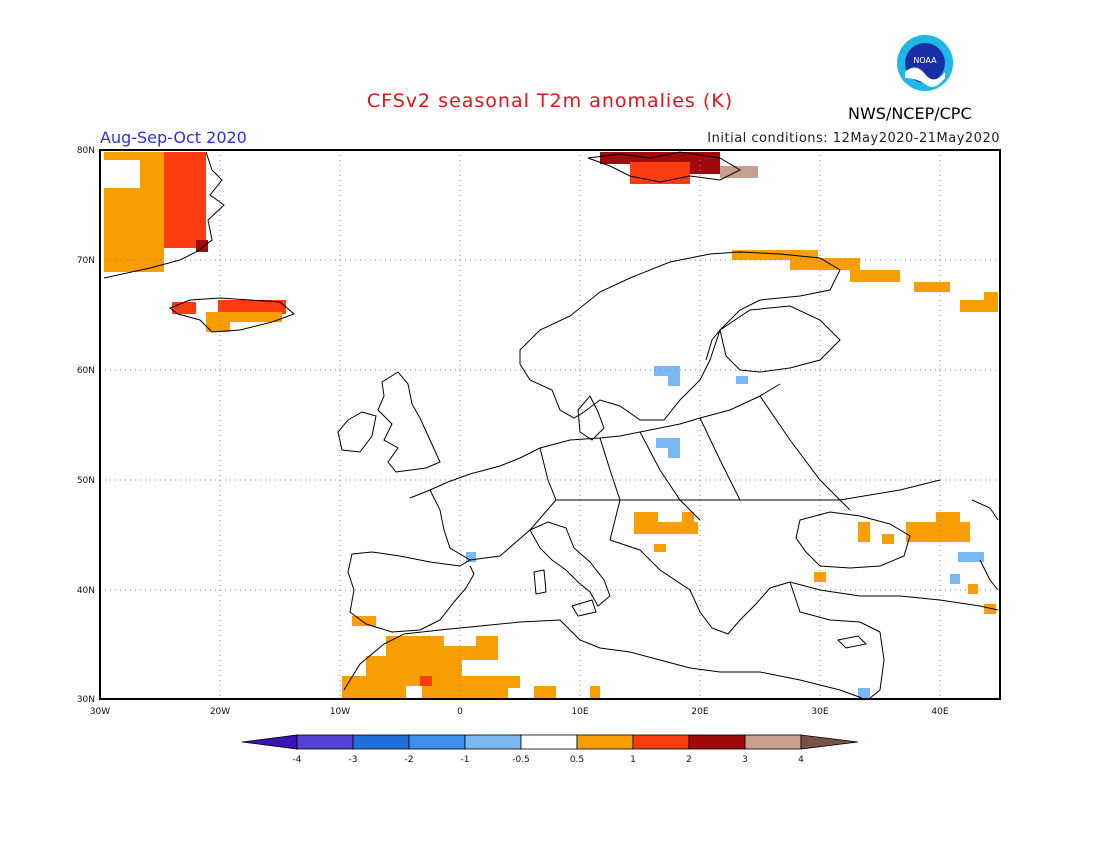  Describe the element at coordinates (853, 138) in the screenshot. I see `initial-conditions: Initial conditions: 12May2020-21May2020` at that location.